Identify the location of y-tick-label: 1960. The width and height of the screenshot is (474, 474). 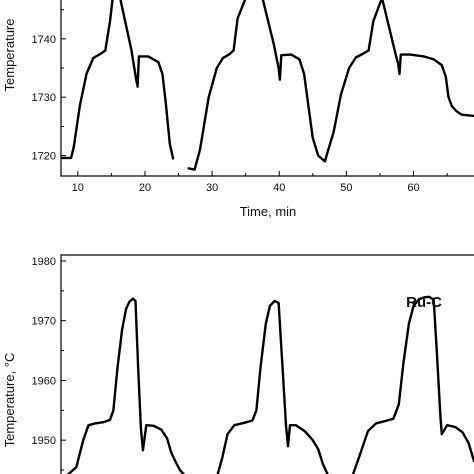
(44, 381).